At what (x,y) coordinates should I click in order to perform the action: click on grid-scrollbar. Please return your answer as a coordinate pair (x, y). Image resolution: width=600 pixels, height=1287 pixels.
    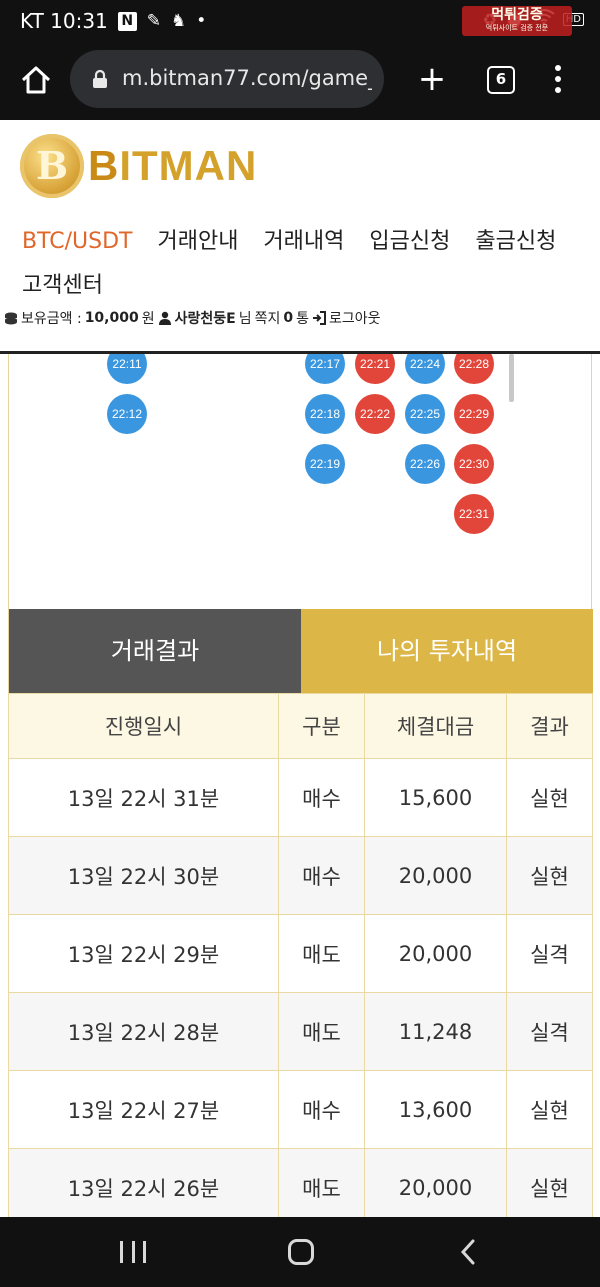
    Looking at the image, I should click on (511, 378).